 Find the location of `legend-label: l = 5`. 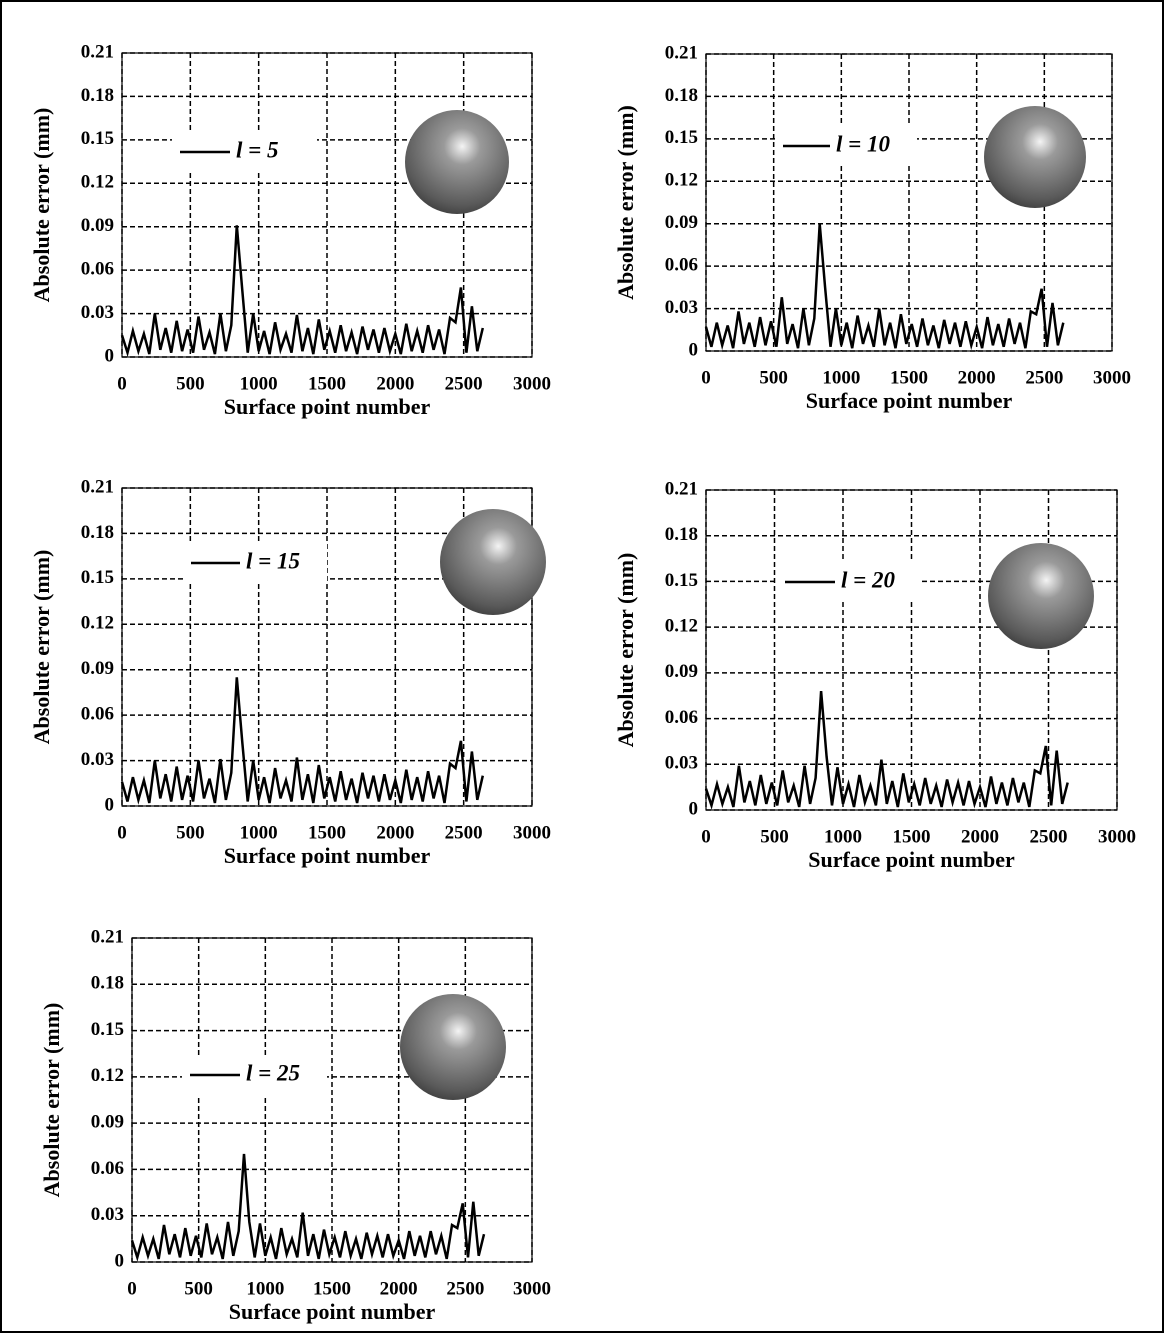

legend-label: l = 5 is located at coordinates (257, 149).